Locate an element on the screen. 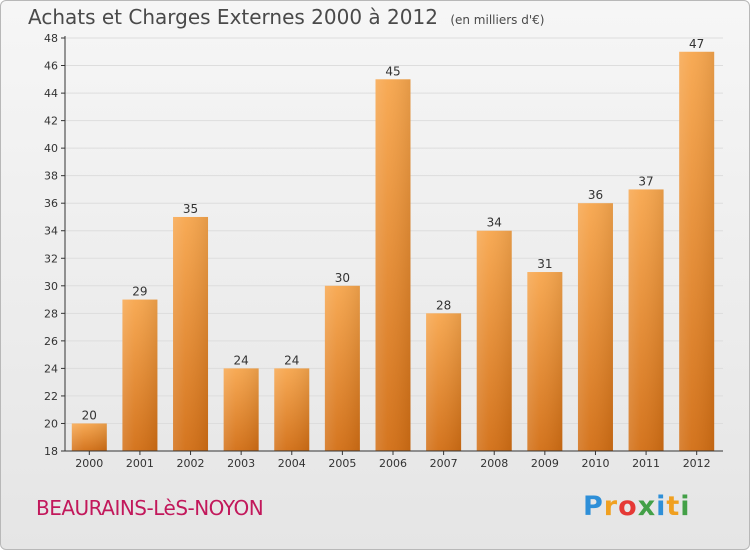 This screenshot has width=750, height=550. value-label: 20 is located at coordinates (89, 415).